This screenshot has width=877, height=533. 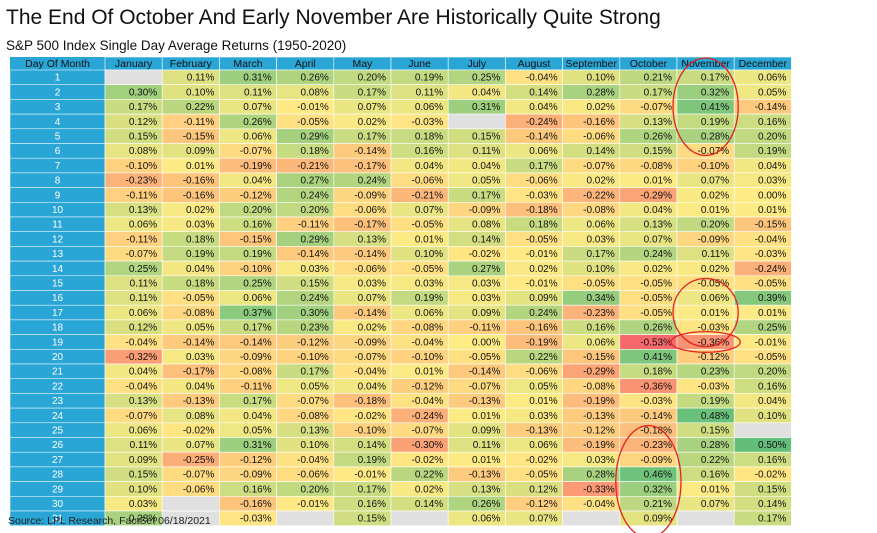 What do you see at coordinates (257, 181) in the screenshot?
I see `value-label-march-8: 0.04%` at bounding box center [257, 181].